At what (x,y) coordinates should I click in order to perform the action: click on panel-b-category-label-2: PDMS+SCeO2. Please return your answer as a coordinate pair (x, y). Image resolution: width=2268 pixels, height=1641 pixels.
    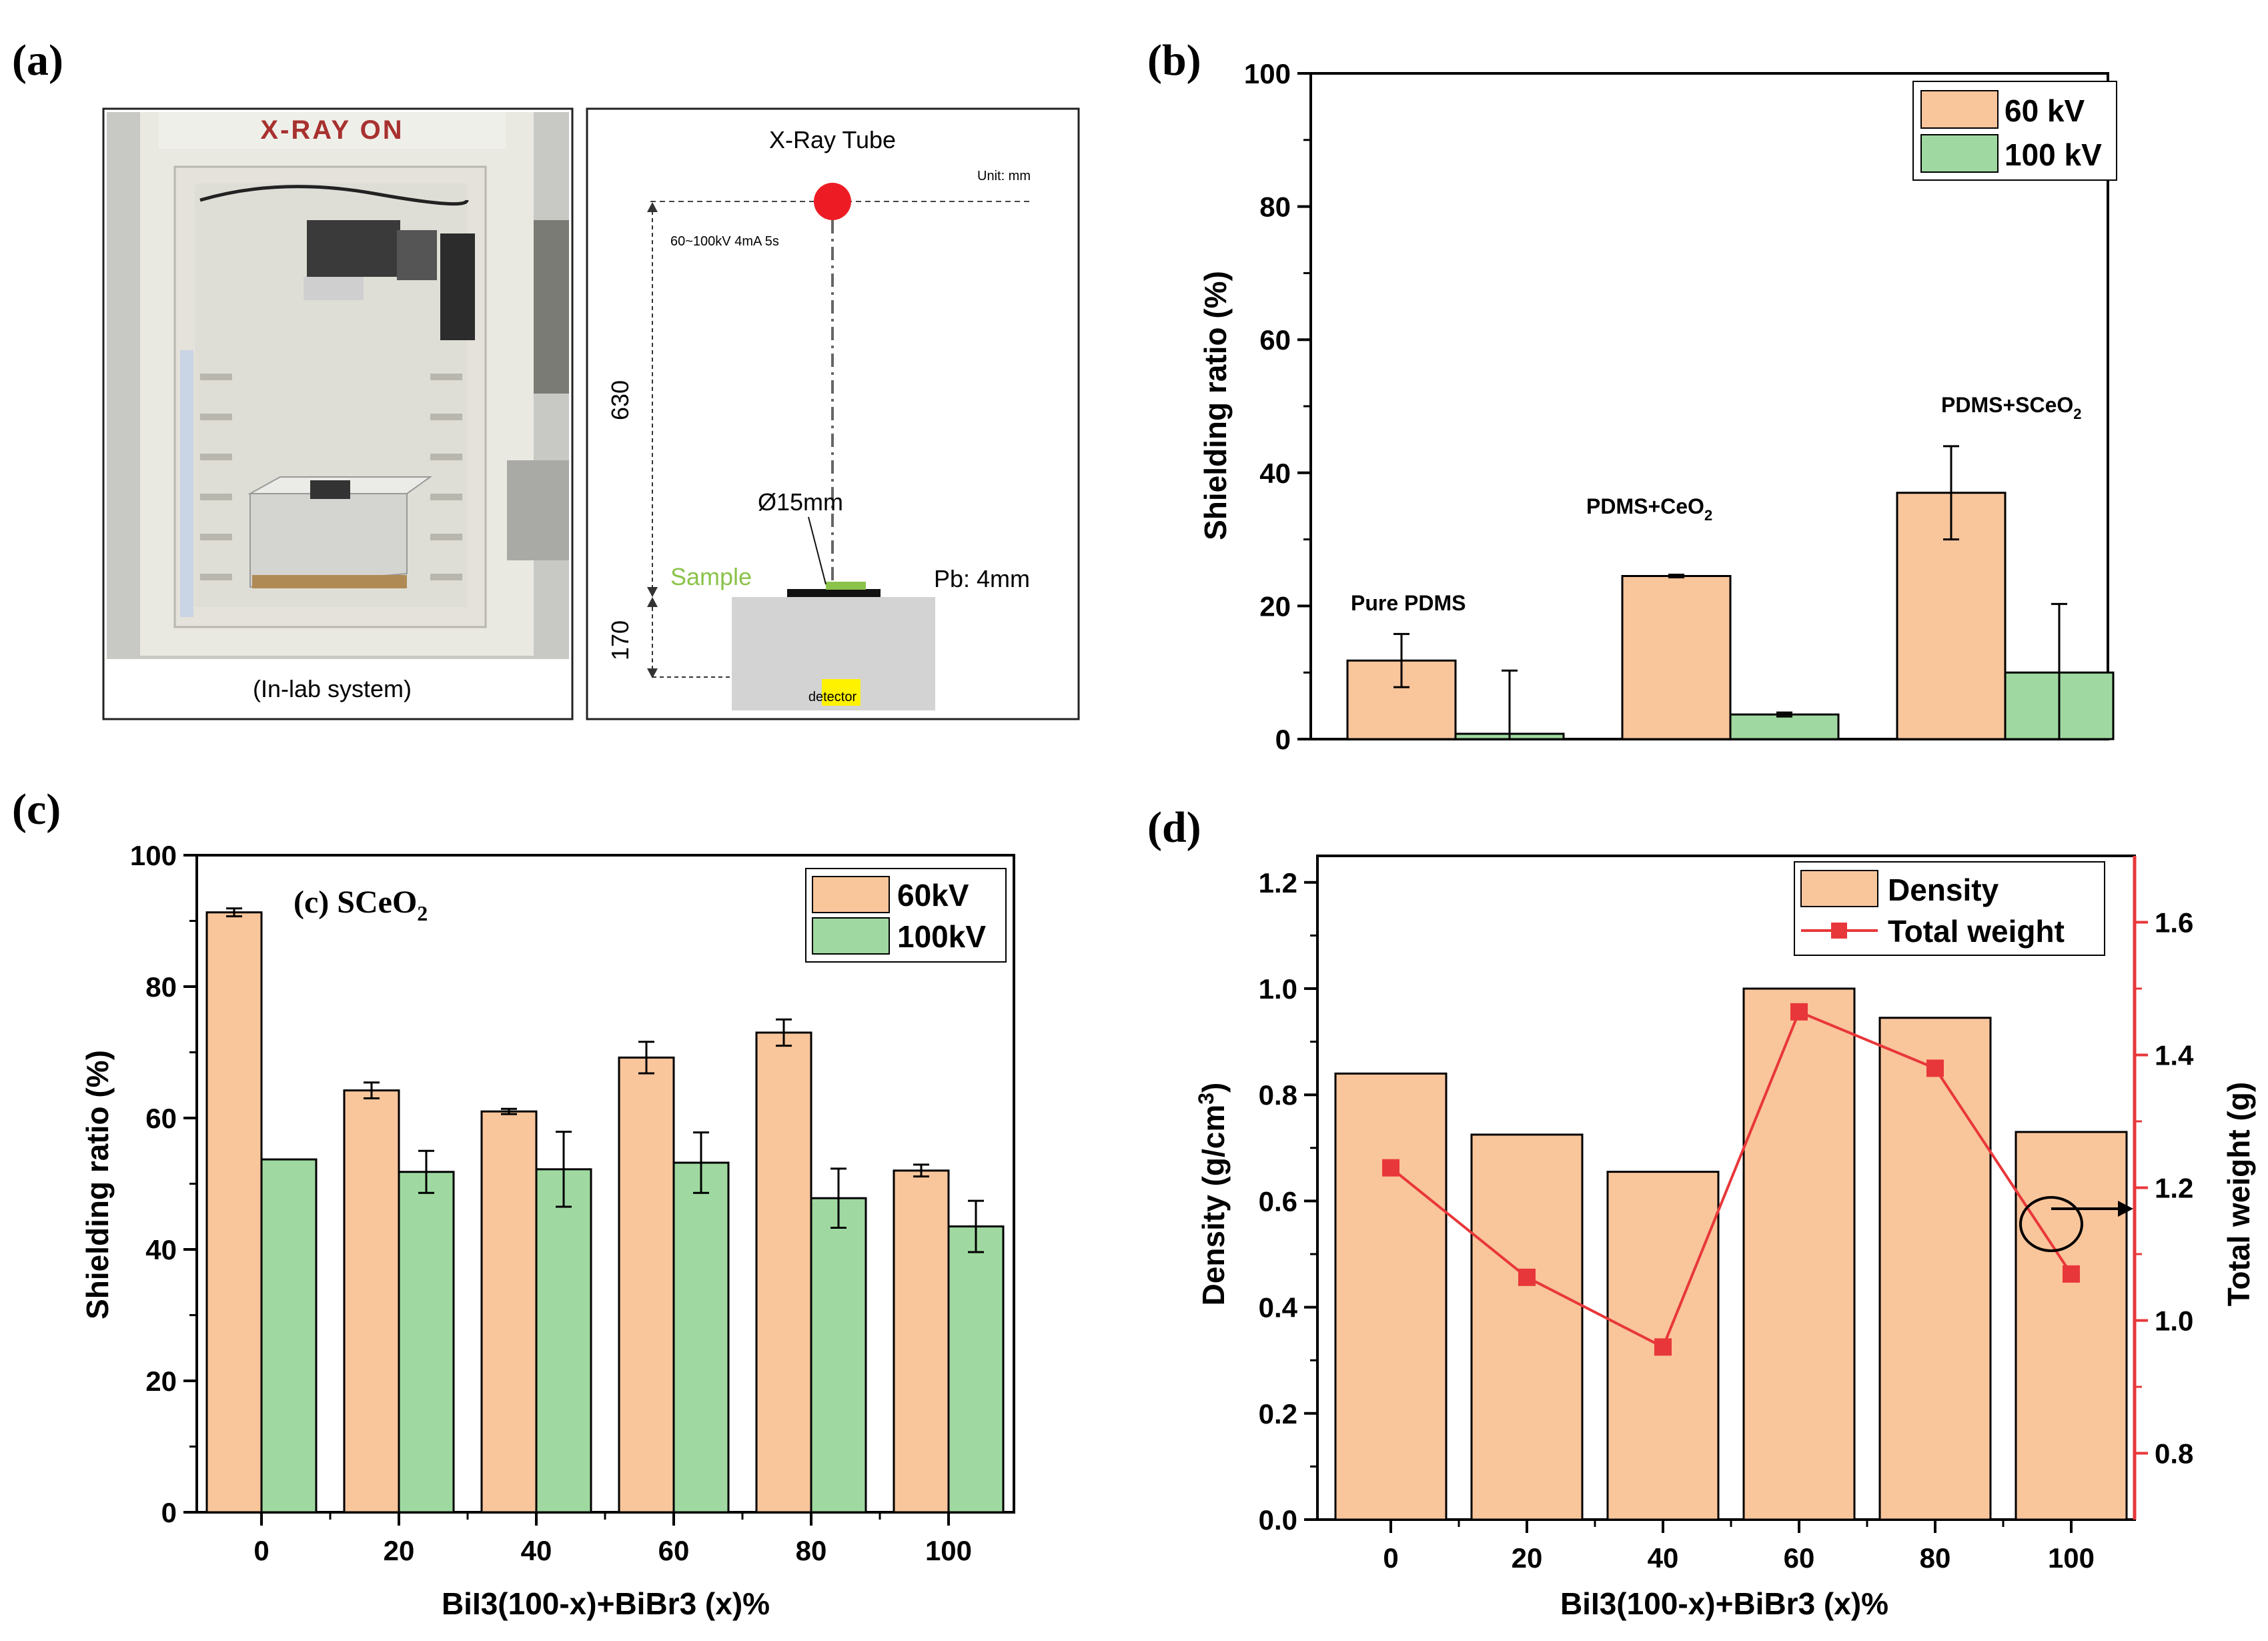
    Looking at the image, I should click on (2011, 407).